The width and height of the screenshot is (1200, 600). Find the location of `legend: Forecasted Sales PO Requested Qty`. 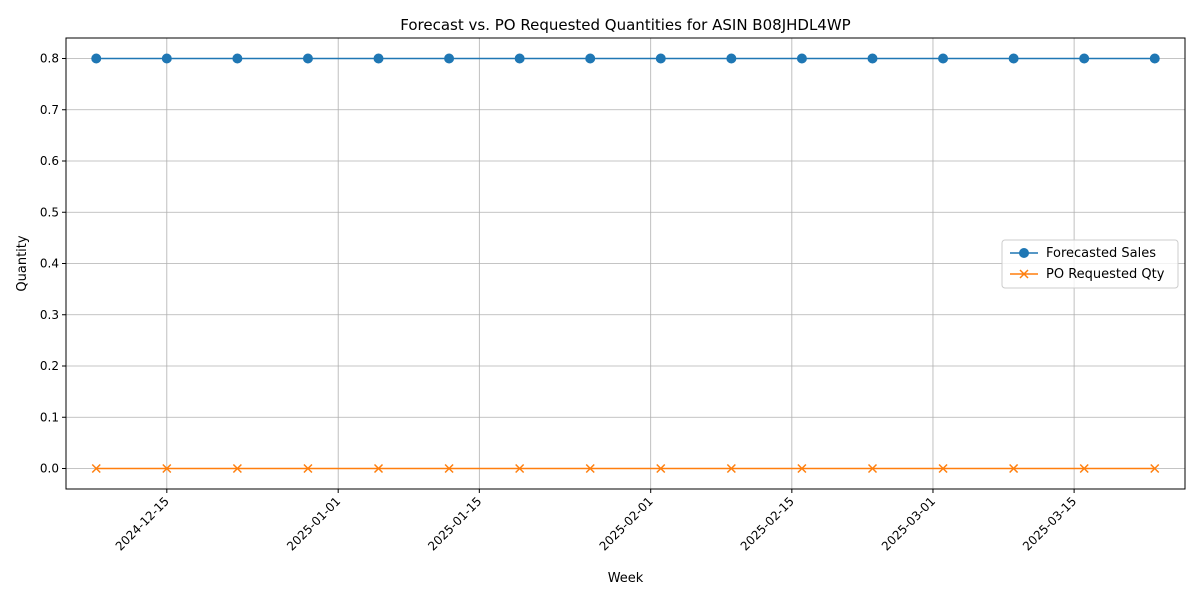

legend: Forecasted Sales PO Requested Qty is located at coordinates (1090, 264).